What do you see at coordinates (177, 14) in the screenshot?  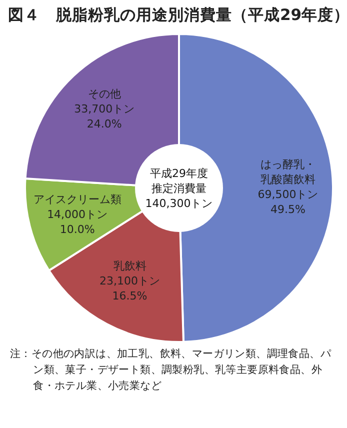 I see `chart-title: 図４ 脱脂粉乳の用途別消費量（平成29年度）` at bounding box center [177, 14].